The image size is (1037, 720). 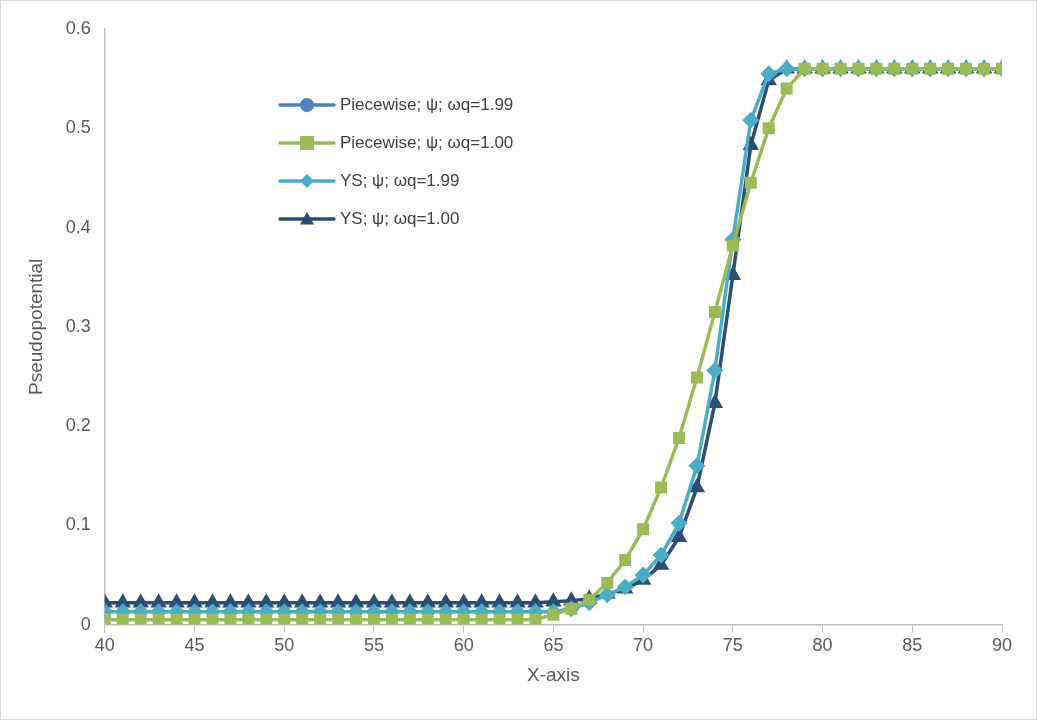 I want to click on y-tick-label: 0.2, so click(x=78, y=425).